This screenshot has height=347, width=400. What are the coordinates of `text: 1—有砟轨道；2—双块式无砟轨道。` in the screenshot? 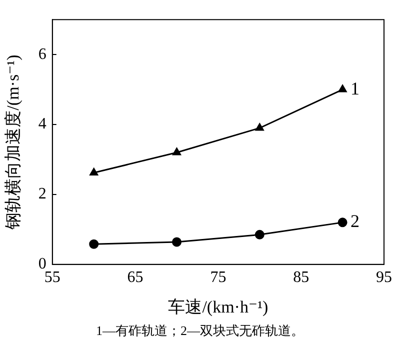 It's located at (200, 331).